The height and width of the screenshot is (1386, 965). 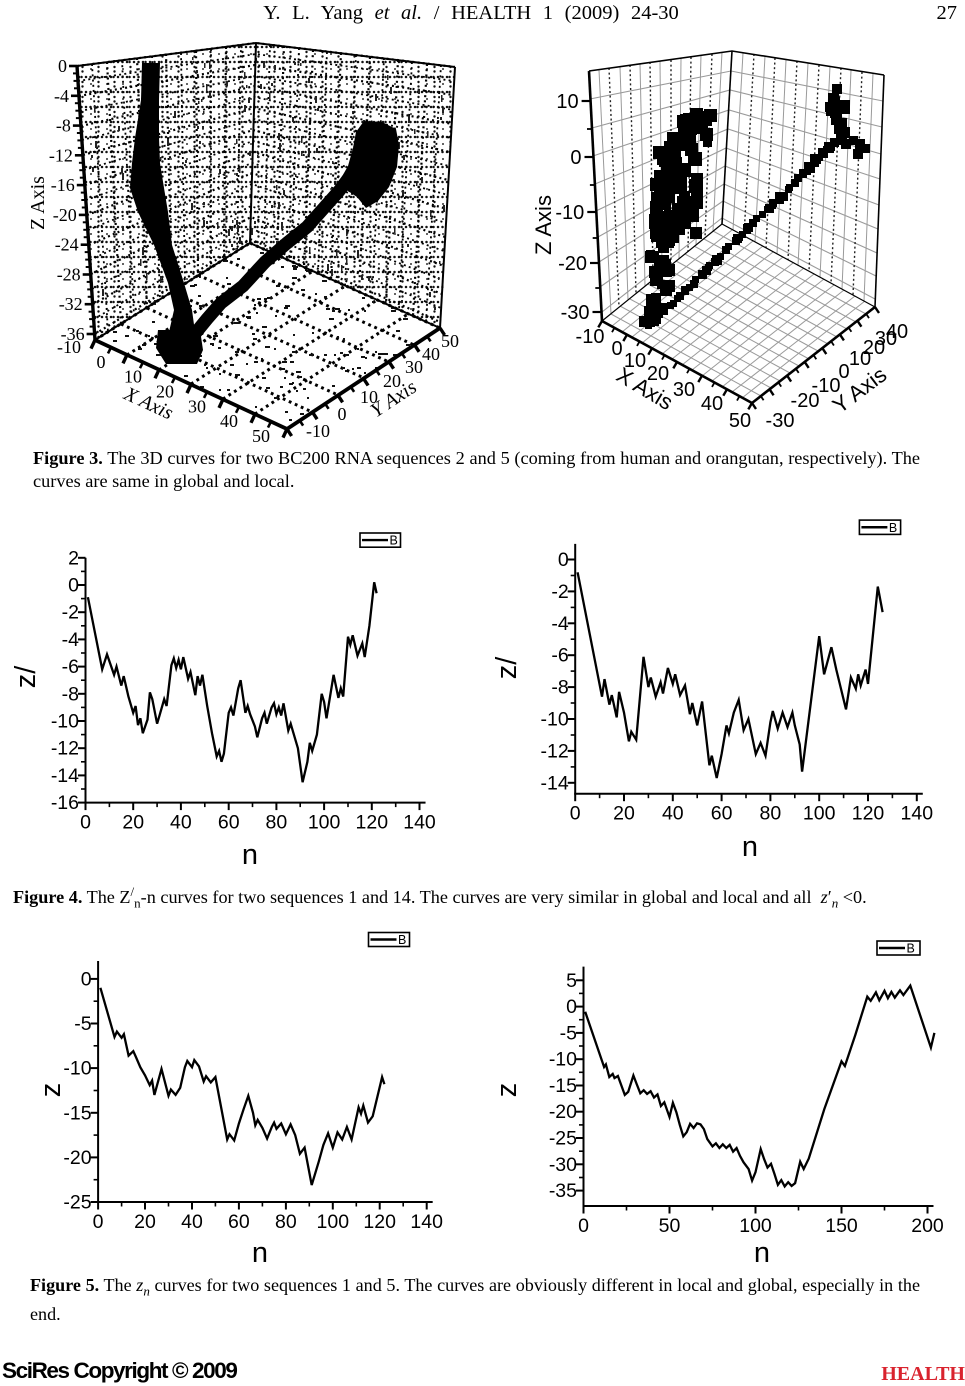 What do you see at coordinates (73, 558) in the screenshot?
I see `svg-text: 2` at bounding box center [73, 558].